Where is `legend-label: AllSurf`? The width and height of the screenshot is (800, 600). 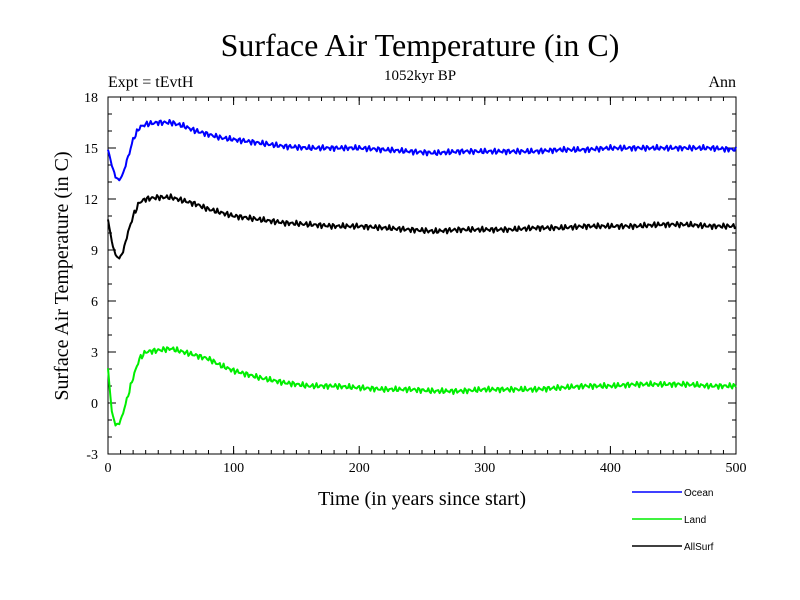 legend-label: AllSurf is located at coordinates (699, 547).